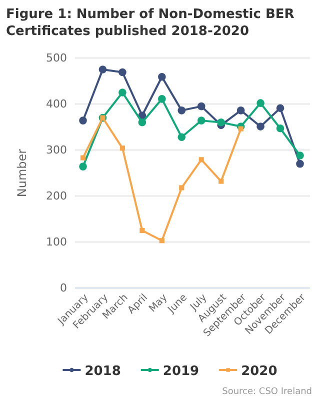 This screenshot has width=320, height=400. What do you see at coordinates (56, 196) in the screenshot?
I see `y-tick-label: 200` at bounding box center [56, 196].